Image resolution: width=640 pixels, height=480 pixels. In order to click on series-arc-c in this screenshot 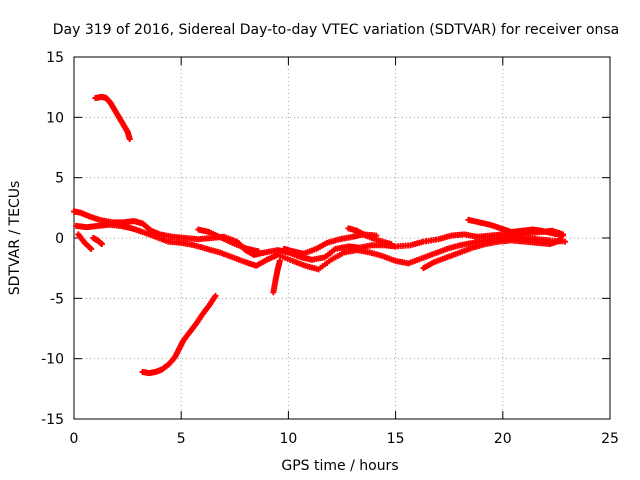, I will do `click(85, 241)`.